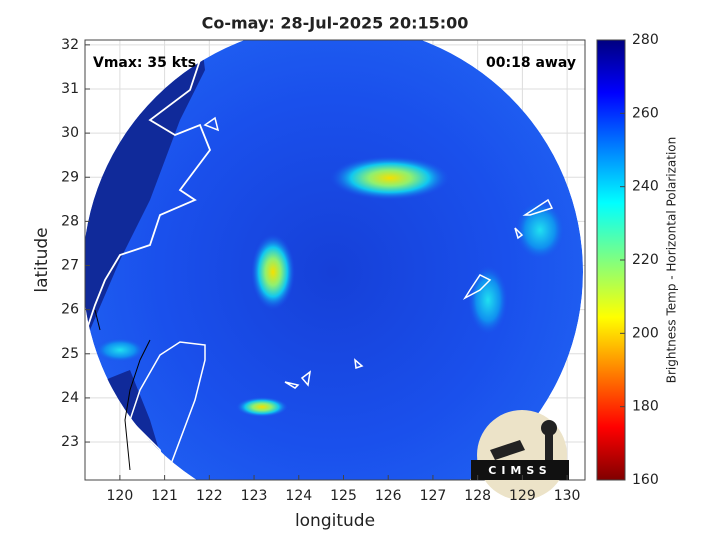 Image resolution: width=720 pixels, height=540 pixels. Describe the element at coordinates (335, 23) in the screenshot. I see `chart-title: Co-may: 28-Jul-2025 20:15:00` at that location.